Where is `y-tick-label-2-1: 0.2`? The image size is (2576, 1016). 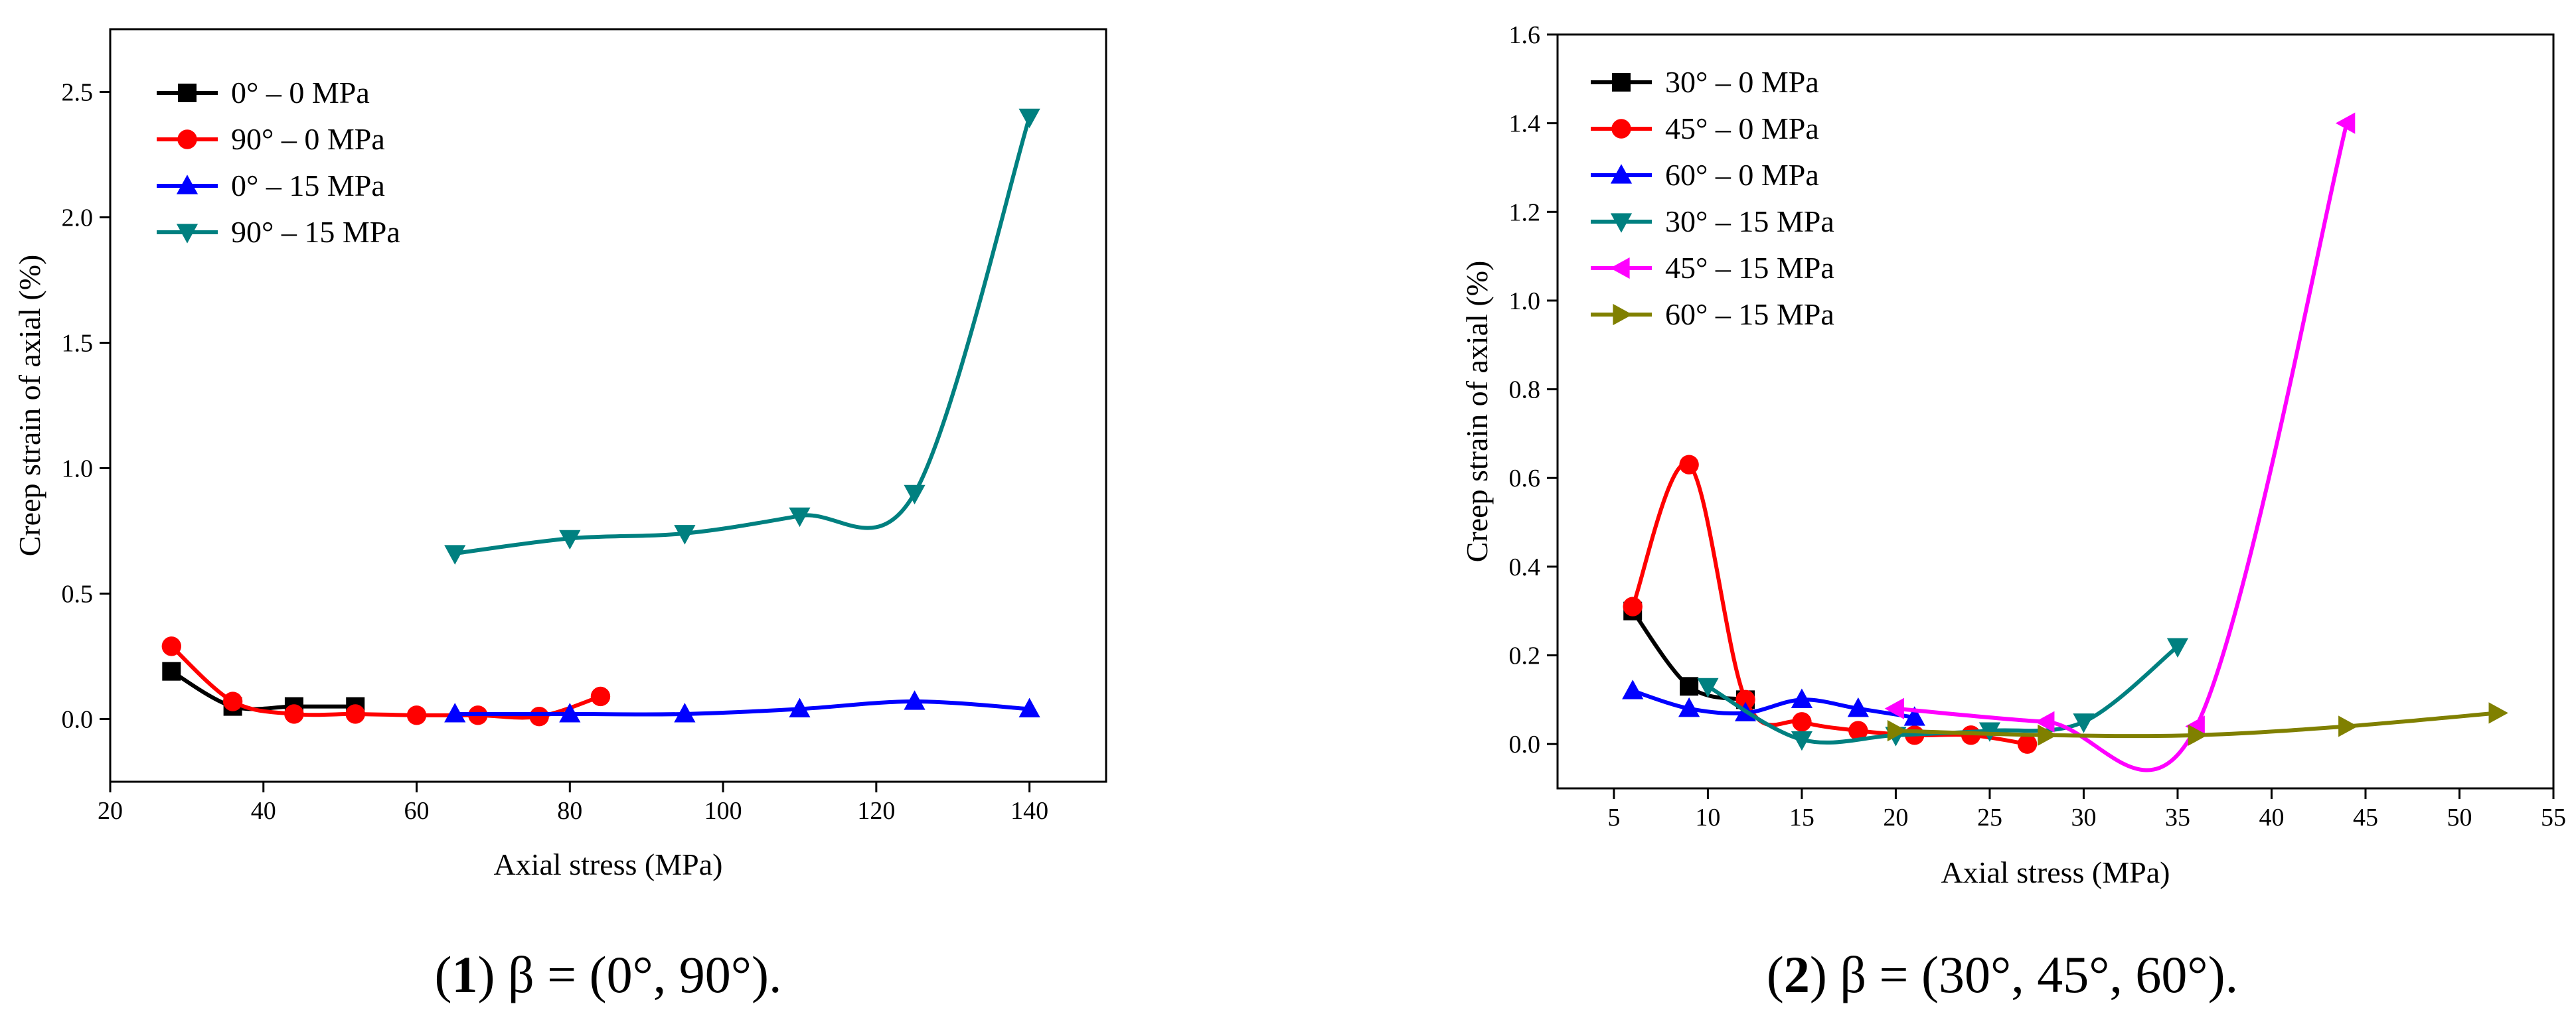 y-tick-label-2-1: 0.2 is located at coordinates (1525, 656).